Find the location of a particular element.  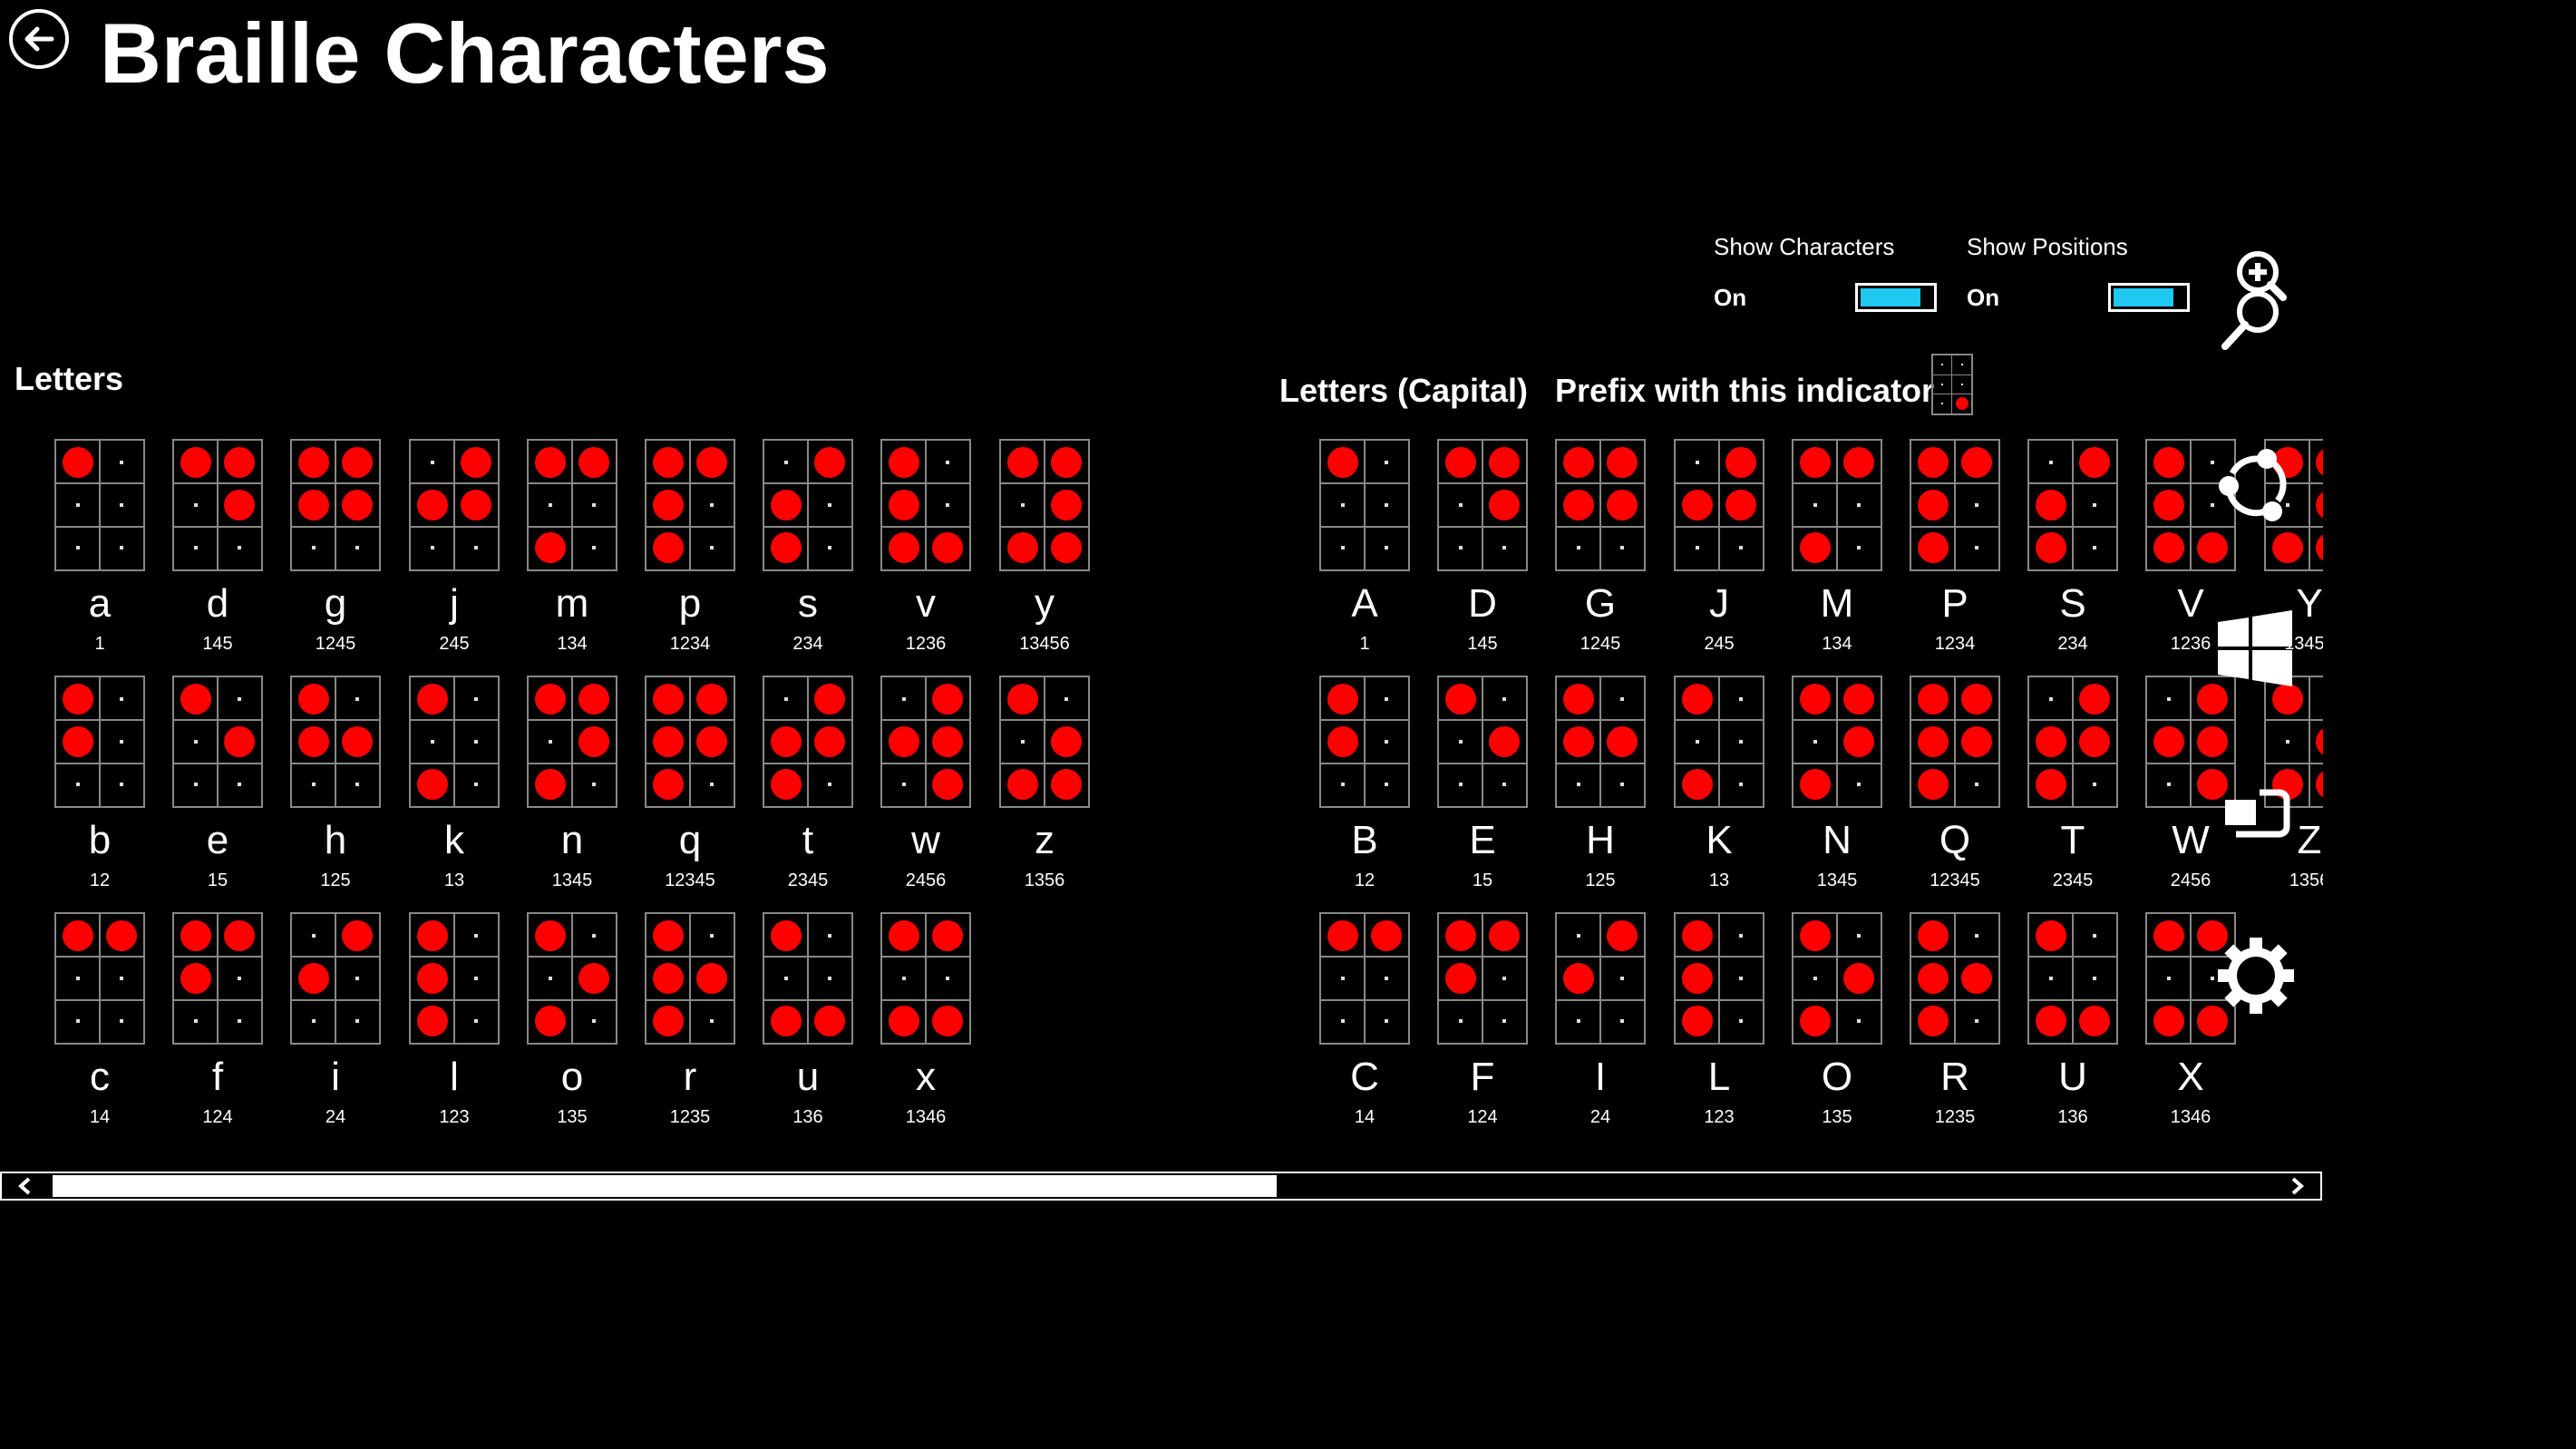

braille-positions: 1245 is located at coordinates (1600, 644).